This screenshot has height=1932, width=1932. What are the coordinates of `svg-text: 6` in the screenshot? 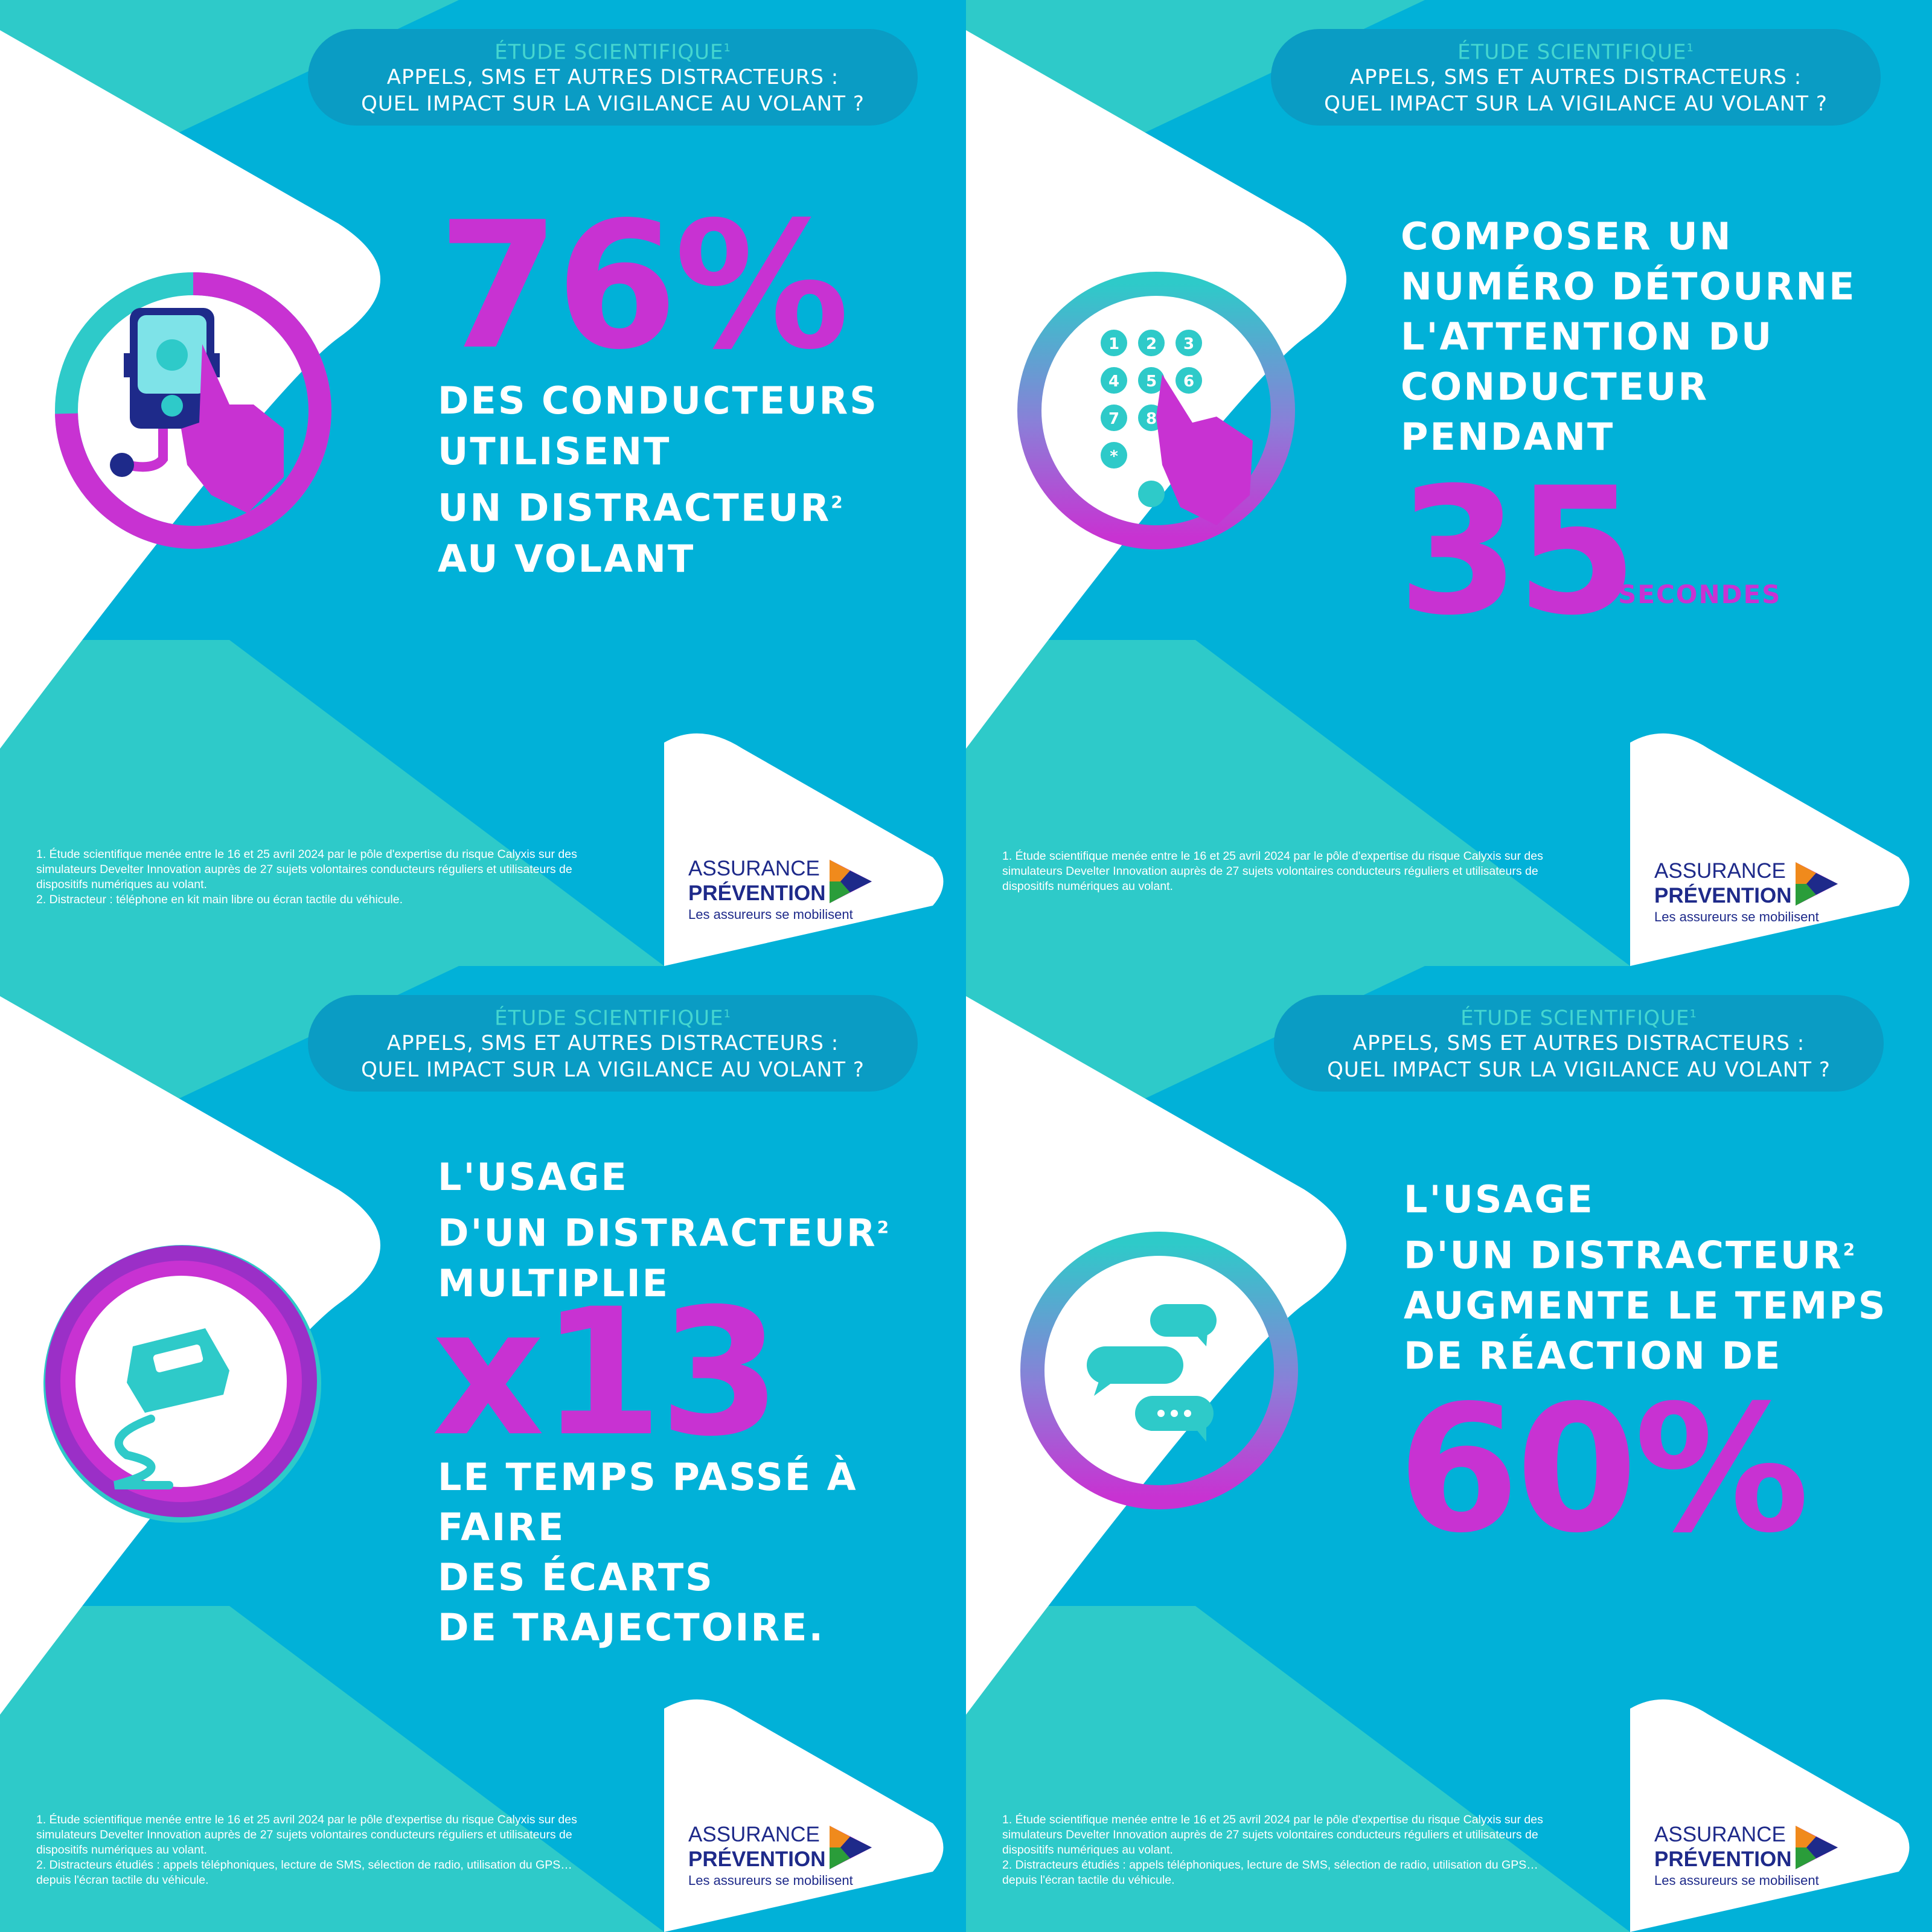 It's located at (1188, 382).